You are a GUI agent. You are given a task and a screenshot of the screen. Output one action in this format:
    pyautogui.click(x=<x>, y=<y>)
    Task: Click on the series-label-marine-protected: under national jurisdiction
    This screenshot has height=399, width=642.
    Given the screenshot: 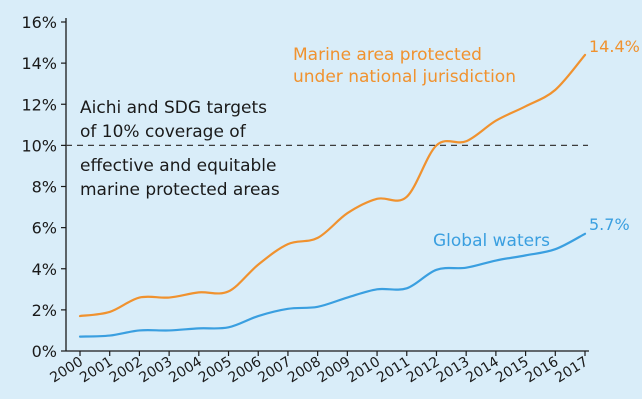 What is the action you would take?
    pyautogui.click(x=404, y=77)
    